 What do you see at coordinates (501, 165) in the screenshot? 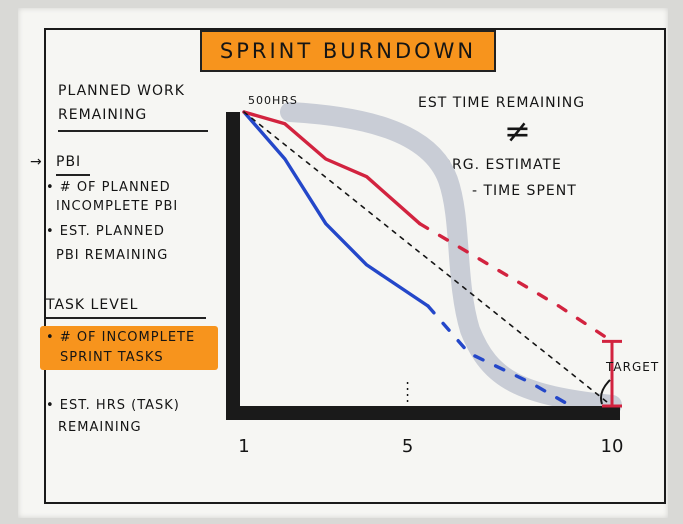
I see `org-estimate-note: ORG. ESTIMATE` at bounding box center [501, 165].